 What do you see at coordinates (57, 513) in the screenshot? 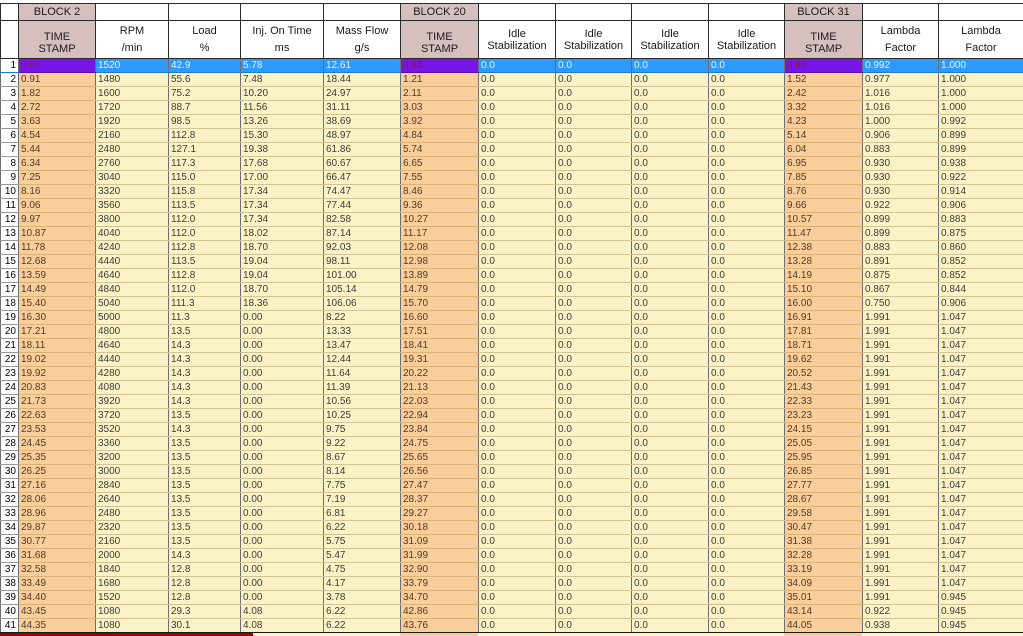
I see `cell-block2-timestamp: 28.96` at bounding box center [57, 513].